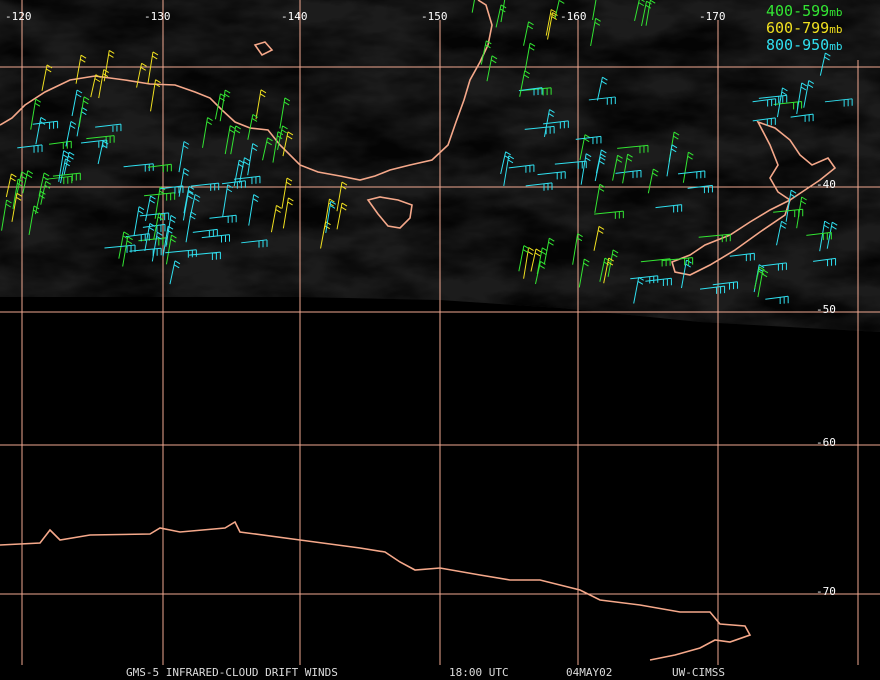 The width and height of the screenshot is (880, 680). Describe the element at coordinates (826, 388) in the screenshot. I see `latitude-labels: -40 -50 -60 -70` at that location.